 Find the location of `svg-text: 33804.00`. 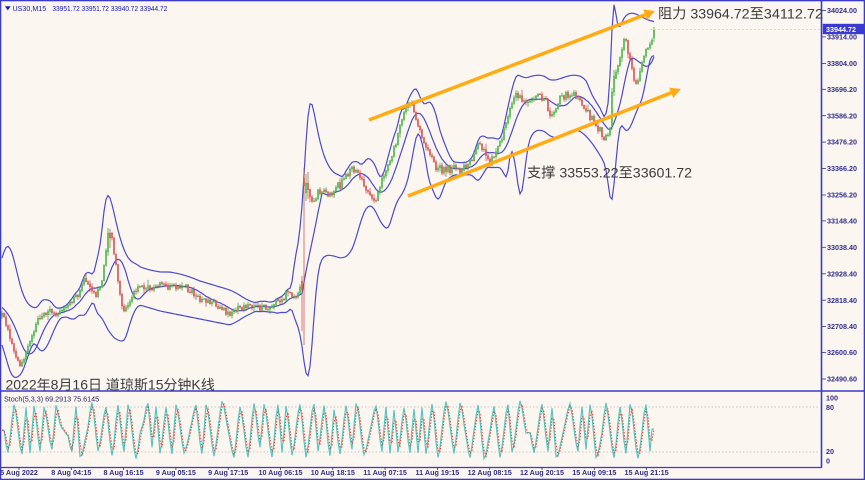

svg-text: 33804.00 is located at coordinates (842, 63).